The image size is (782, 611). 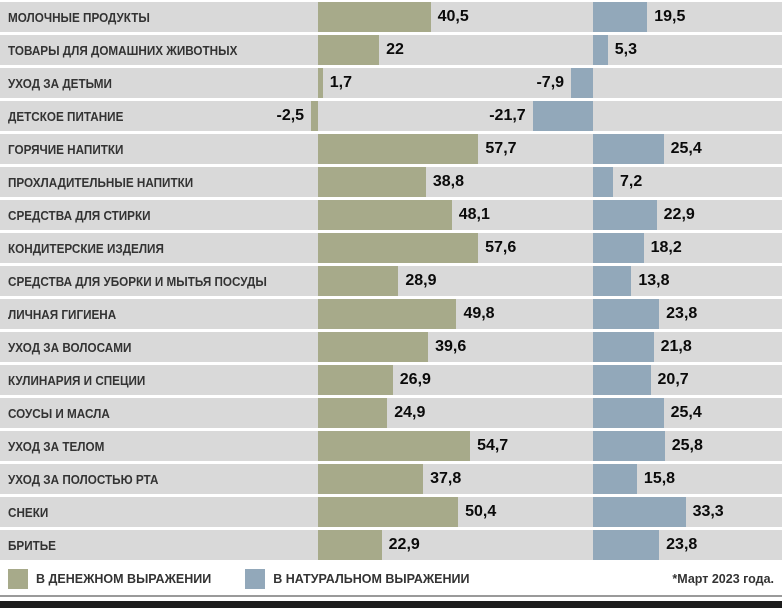 What do you see at coordinates (28, 512) in the screenshot?
I see `category-label: СНЕКИ` at bounding box center [28, 512].